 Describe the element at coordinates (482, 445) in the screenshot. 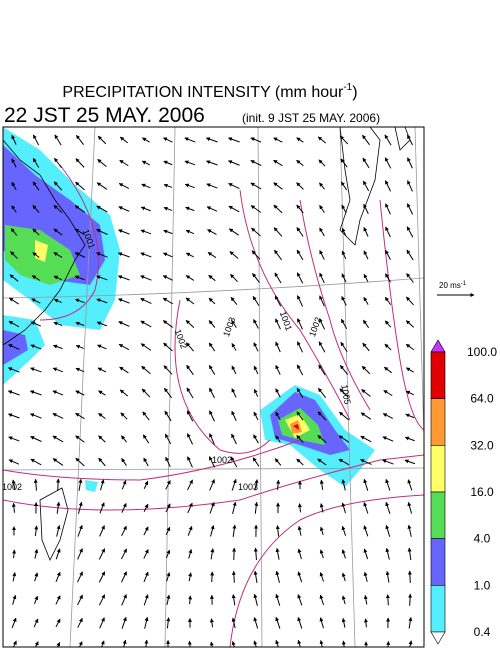

I see `colorbar-label: 32.0` at that location.